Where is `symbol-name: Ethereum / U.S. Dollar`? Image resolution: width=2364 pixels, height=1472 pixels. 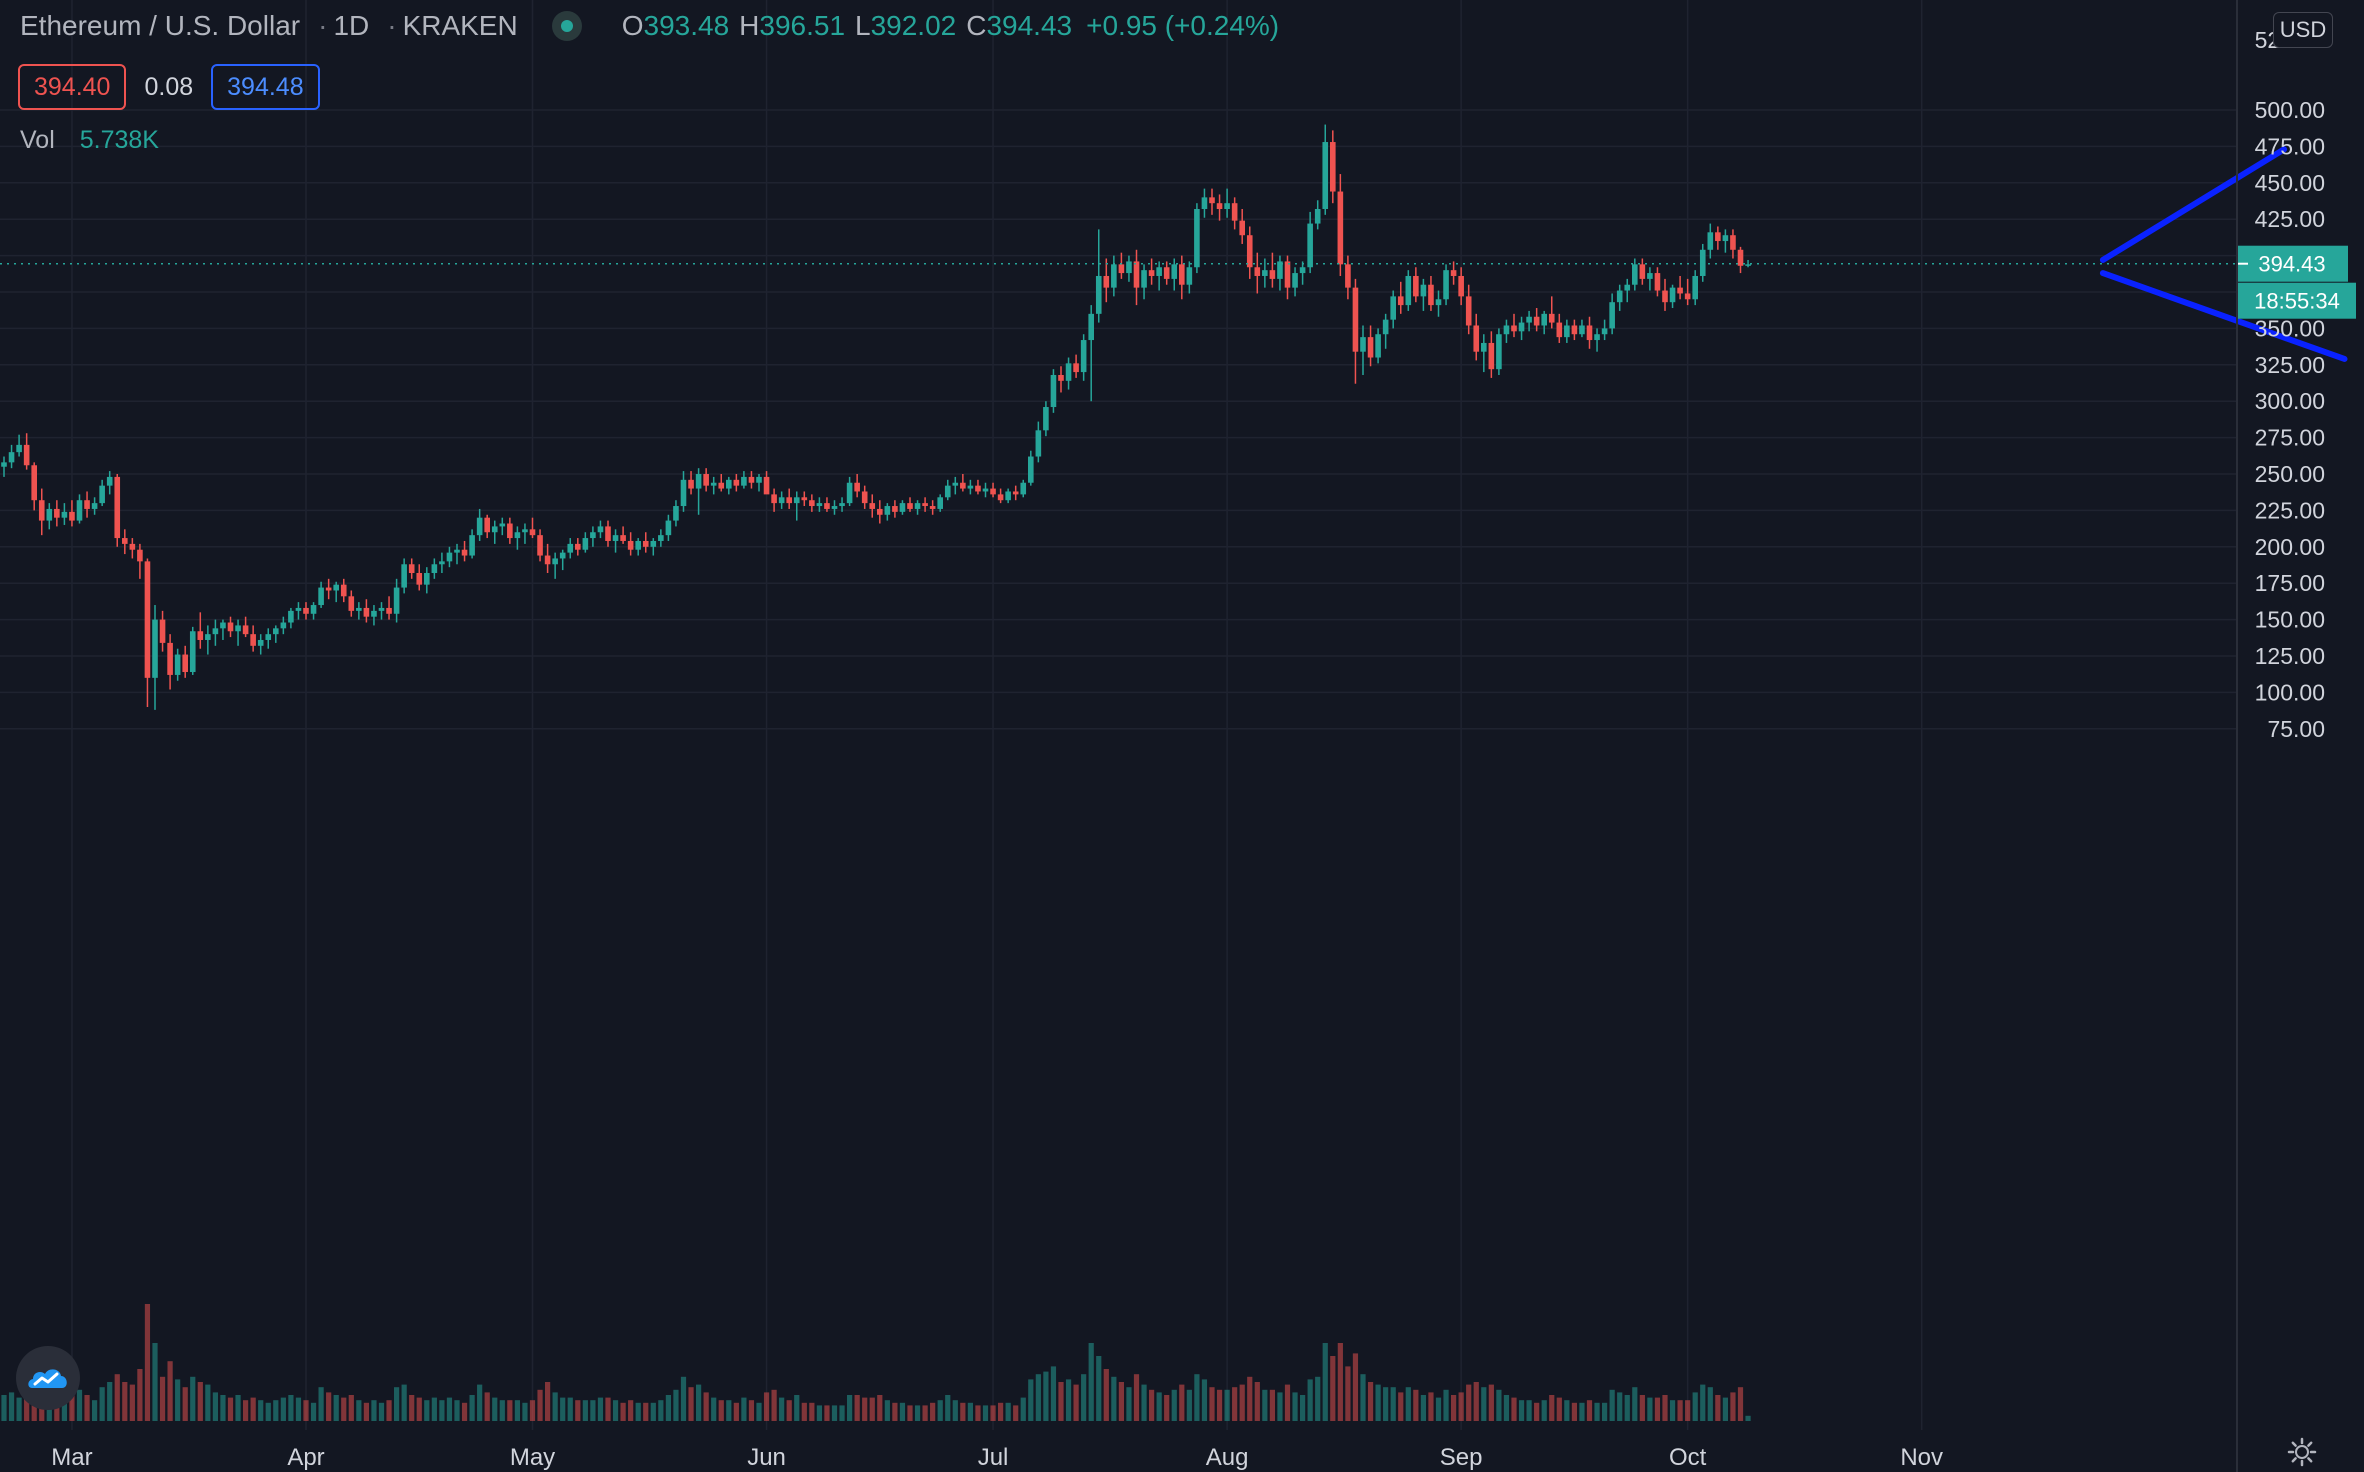
symbol-name: Ethereum / U.S. Dollar is located at coordinates (160, 25).